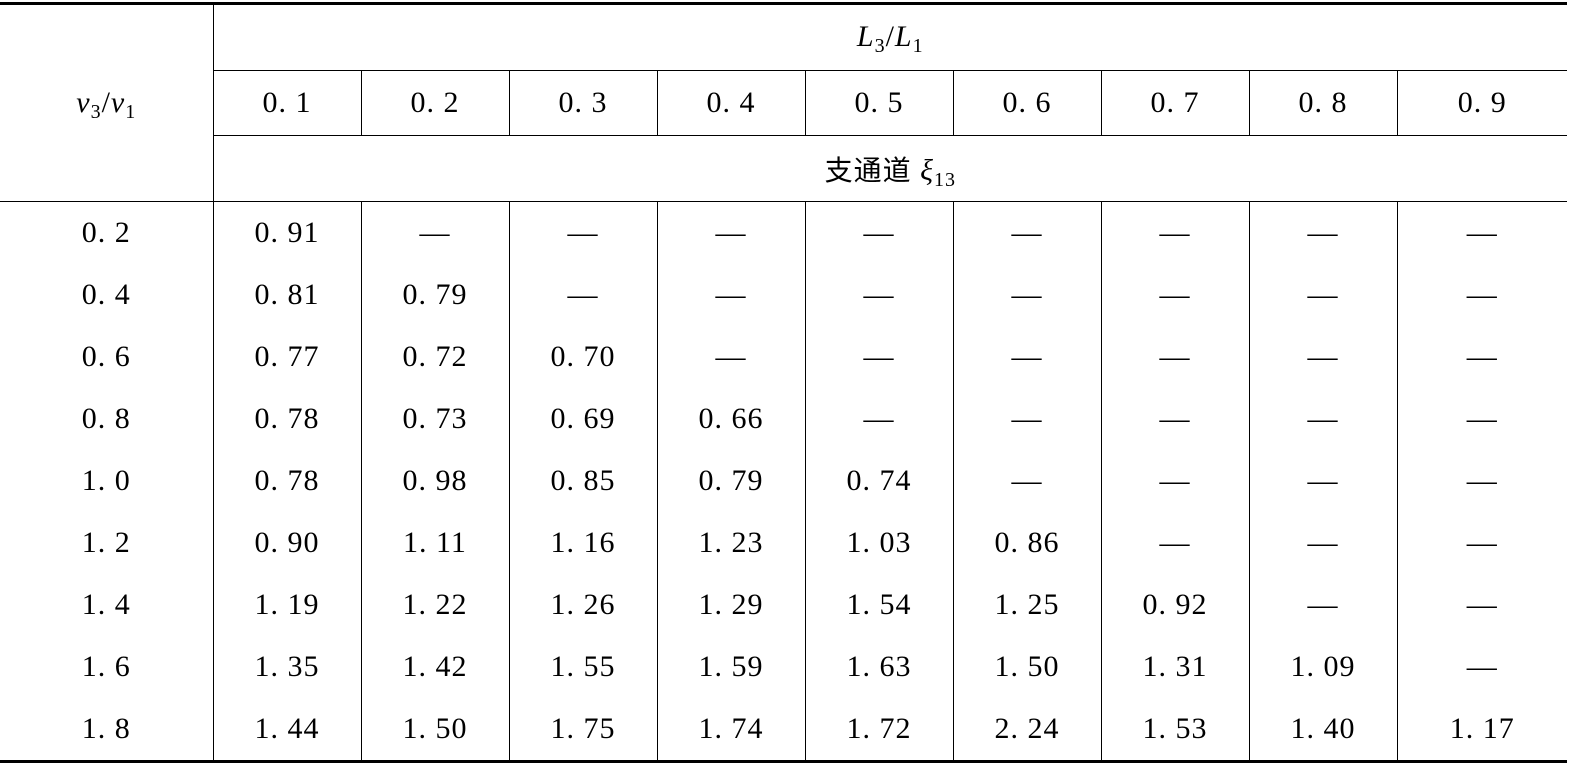 The image size is (1583, 766). I want to click on table-cell: 1. 19, so click(287, 604).